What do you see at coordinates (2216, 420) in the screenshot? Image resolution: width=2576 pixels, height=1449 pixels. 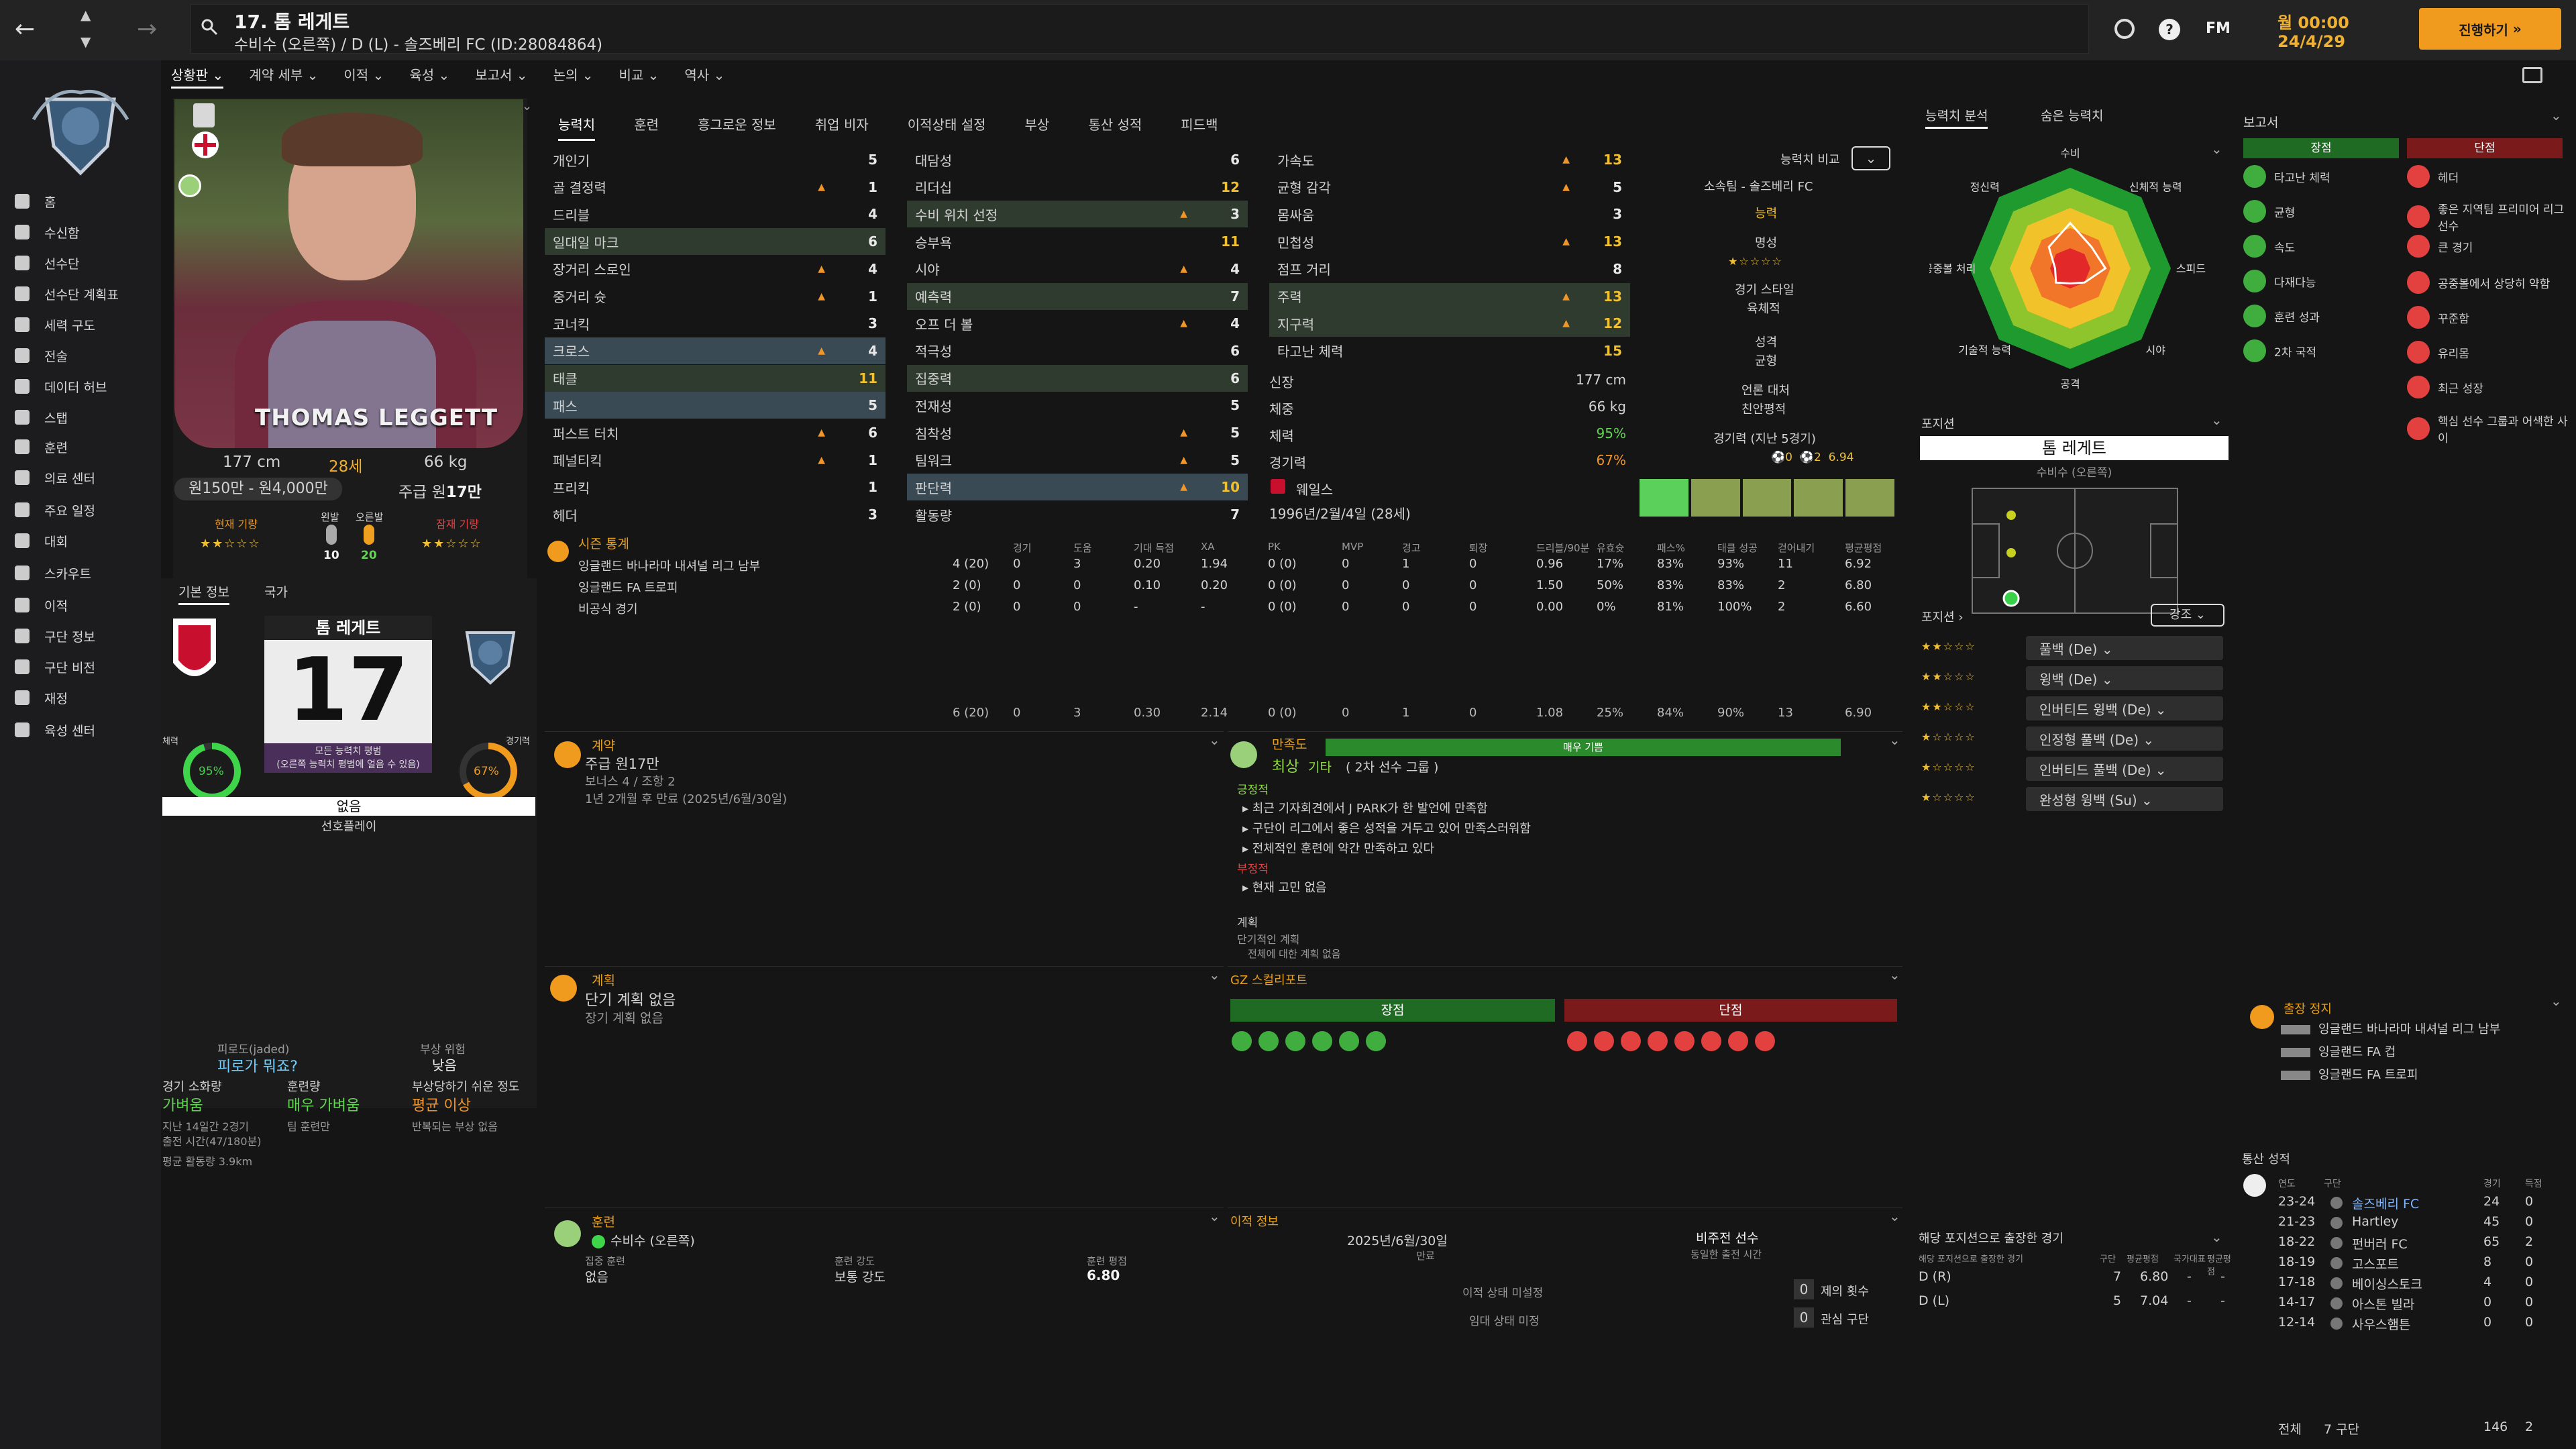 I see `position-dropdown-icon: ⌄` at bounding box center [2216, 420].